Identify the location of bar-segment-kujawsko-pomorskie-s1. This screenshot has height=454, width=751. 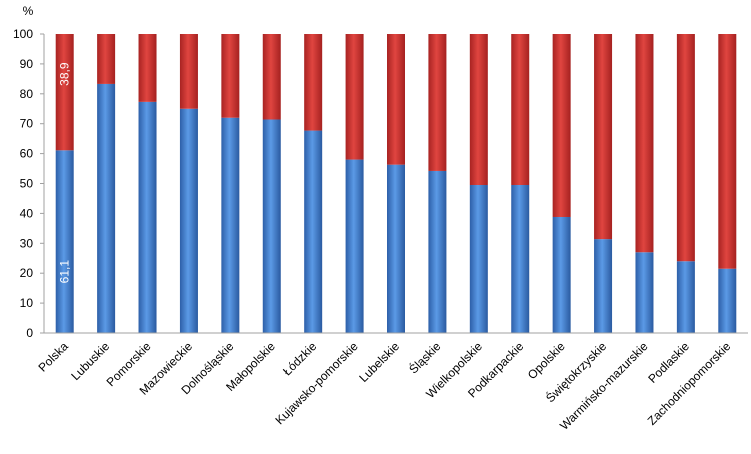
(354, 97).